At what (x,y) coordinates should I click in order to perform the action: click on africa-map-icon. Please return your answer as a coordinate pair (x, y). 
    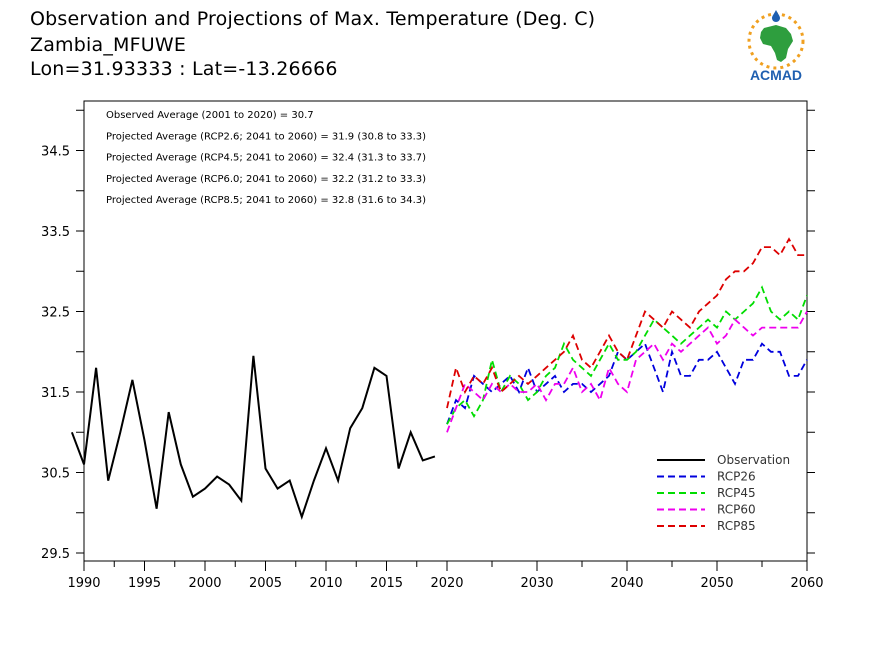
    Looking at the image, I should click on (776, 43).